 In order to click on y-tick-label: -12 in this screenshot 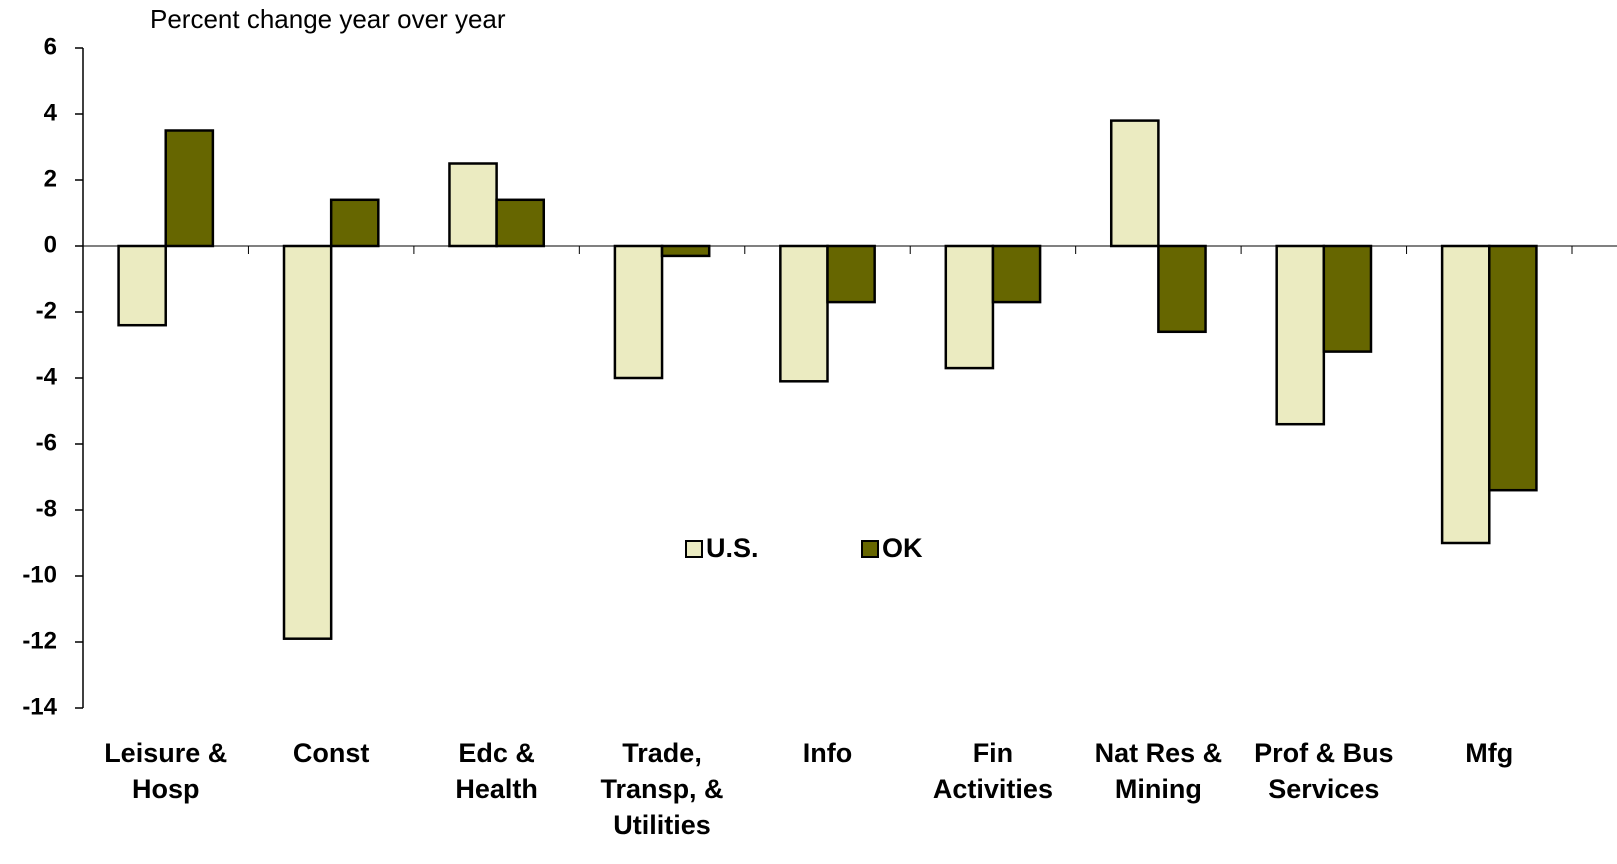, I will do `click(39, 640)`.